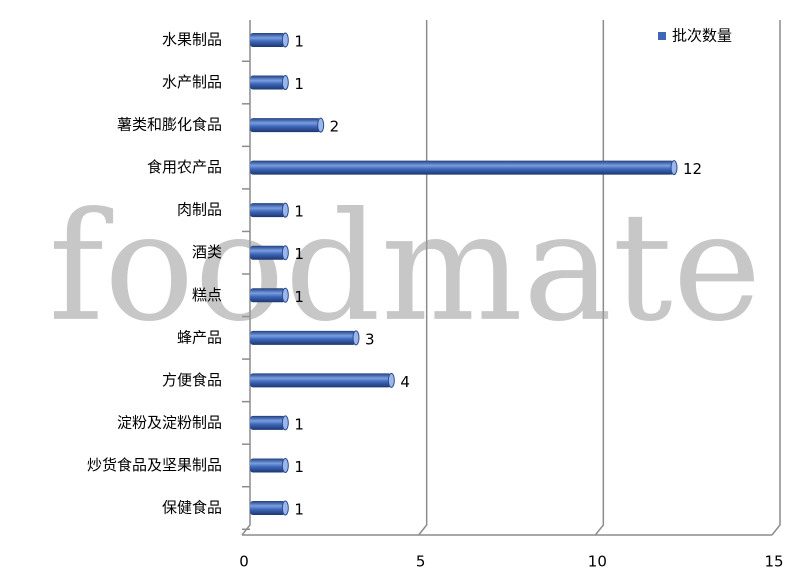  What do you see at coordinates (335, 127) in the screenshot?
I see `data-label: 2` at bounding box center [335, 127].